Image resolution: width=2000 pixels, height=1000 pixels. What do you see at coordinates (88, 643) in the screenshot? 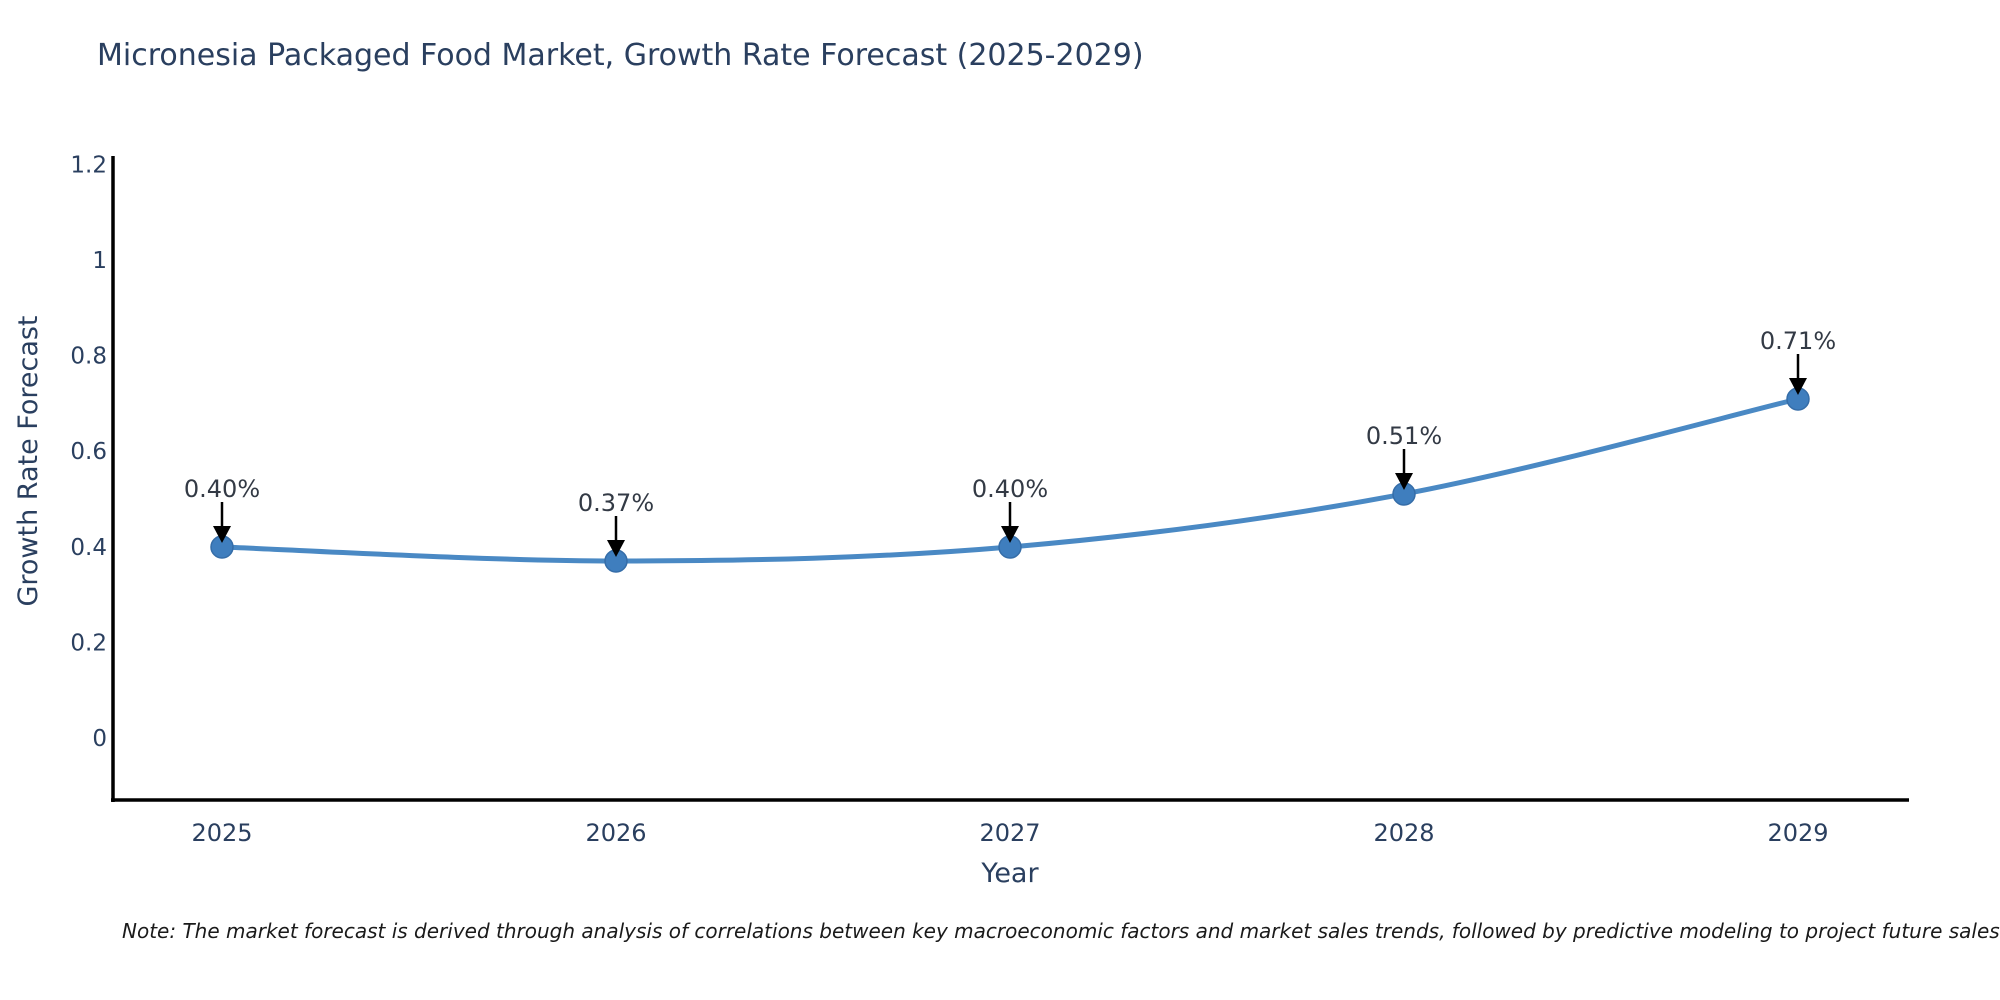
I see `y-tick-label: 0.2` at bounding box center [88, 643].